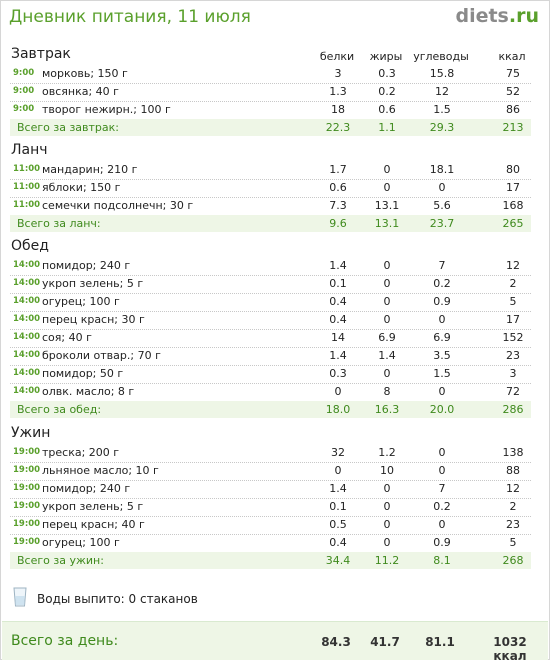 The width and height of the screenshot is (550, 663). Describe the element at coordinates (338, 391) in the screenshot. I see `entry-proteins: 0` at that location.